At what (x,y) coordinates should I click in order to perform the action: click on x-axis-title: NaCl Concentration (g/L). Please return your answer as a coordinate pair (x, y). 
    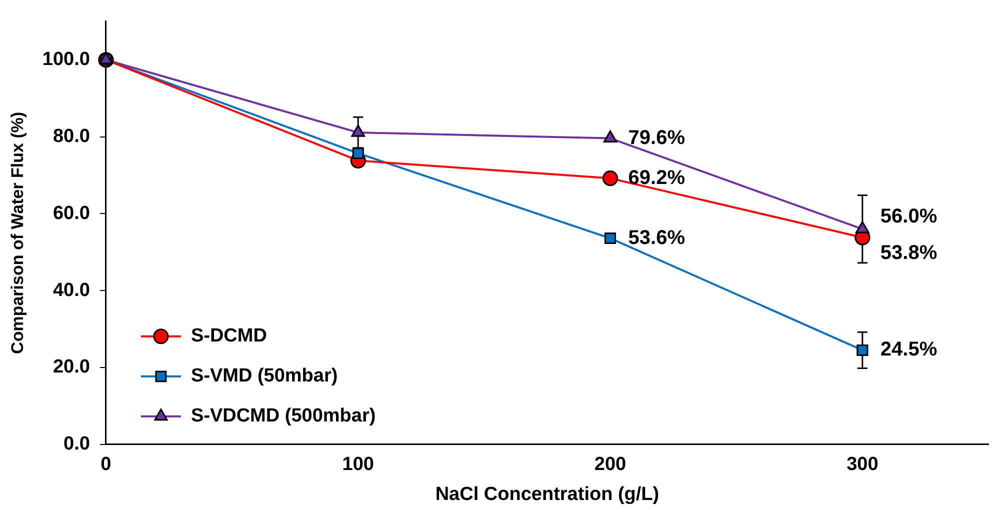
    Looking at the image, I should click on (547, 494).